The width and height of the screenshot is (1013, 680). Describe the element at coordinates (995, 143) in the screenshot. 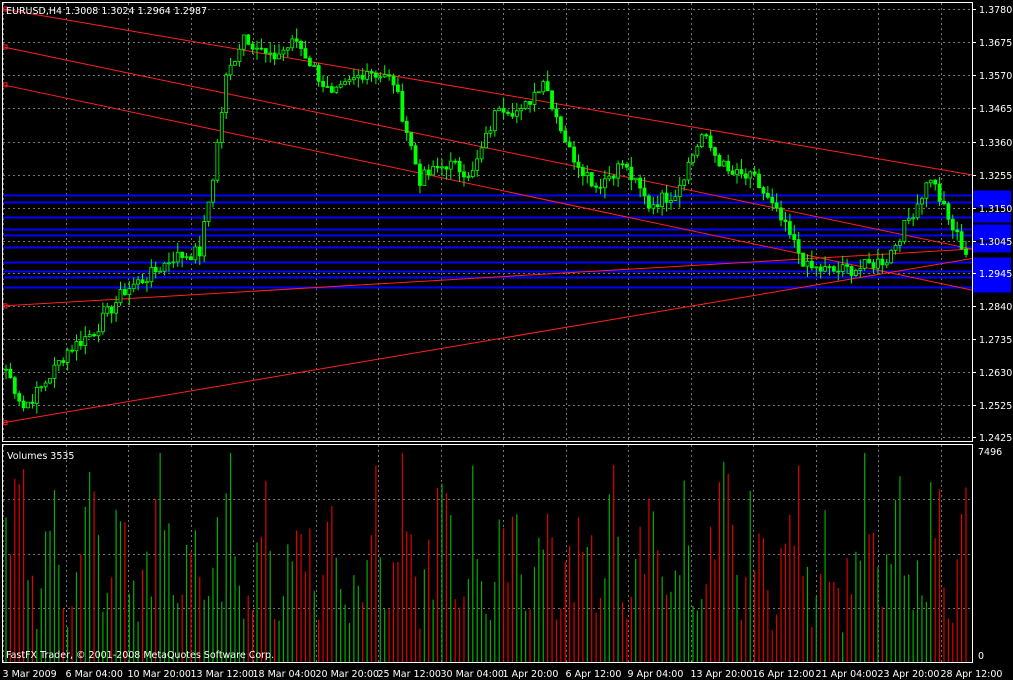

I see `price-tick-label: 1.3360` at that location.